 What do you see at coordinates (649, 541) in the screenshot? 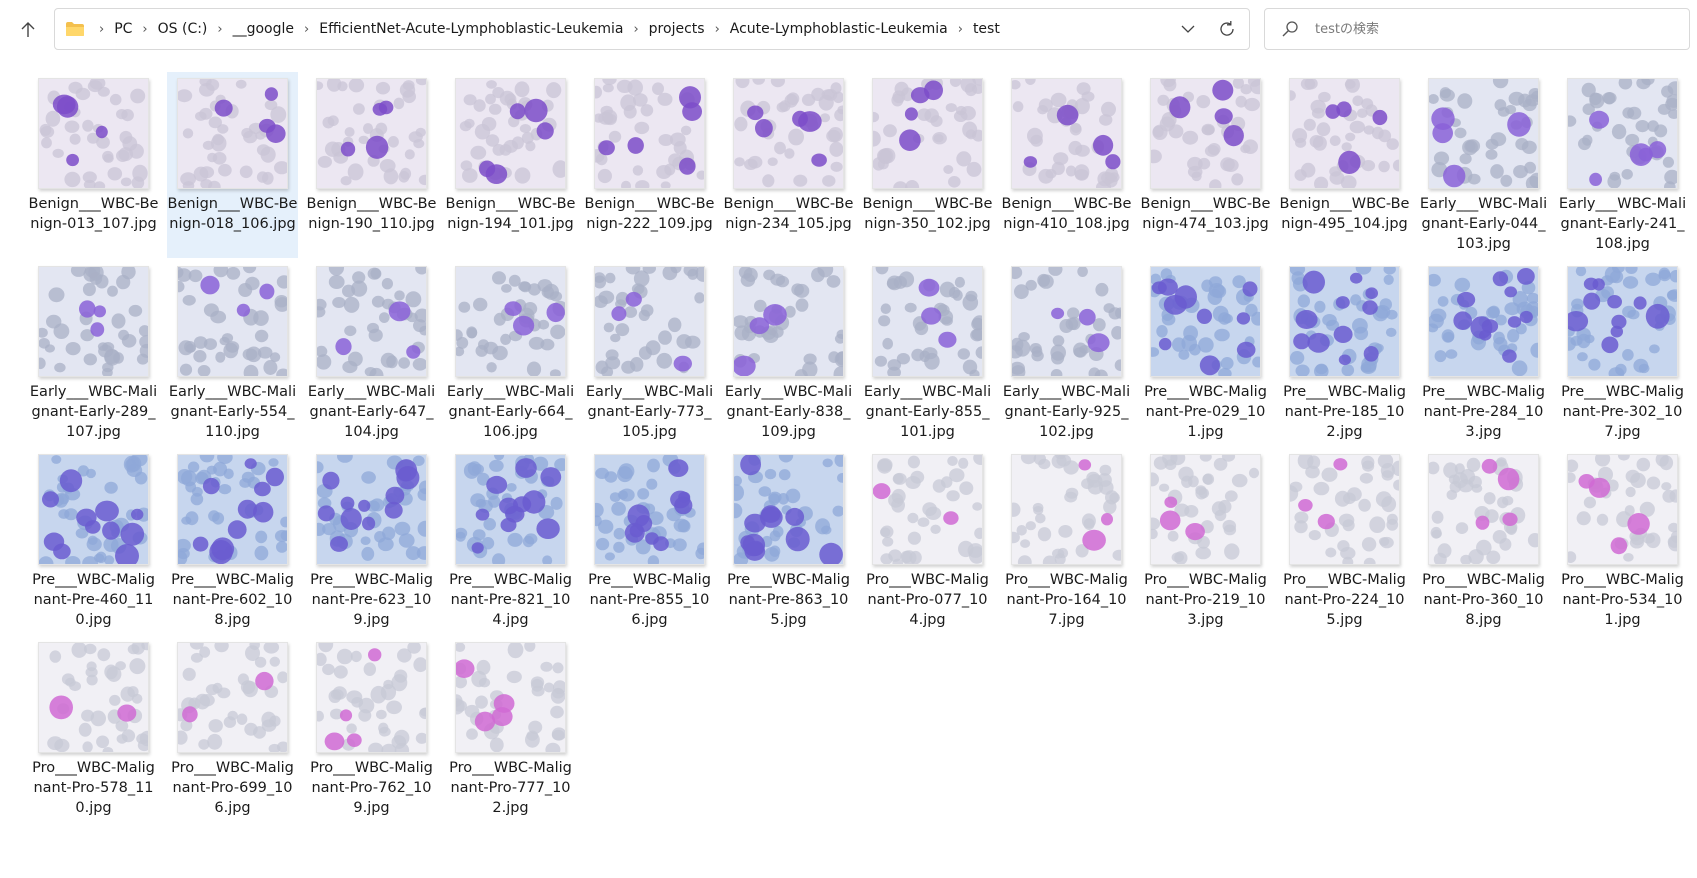
I see `file-item: Pre___WBC-Malignant-Pre-855_106.jpg` at bounding box center [649, 541].